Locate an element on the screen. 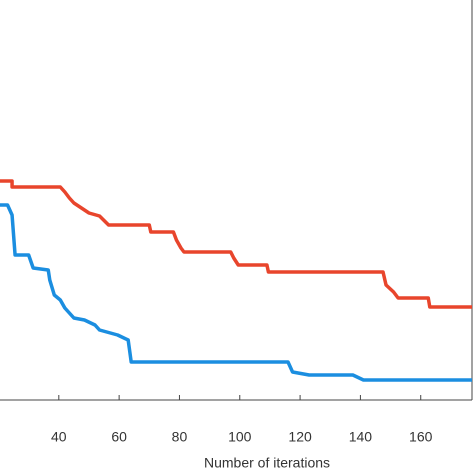 This screenshot has width=474, height=474. x-tick-label: 100 is located at coordinates (240, 437).